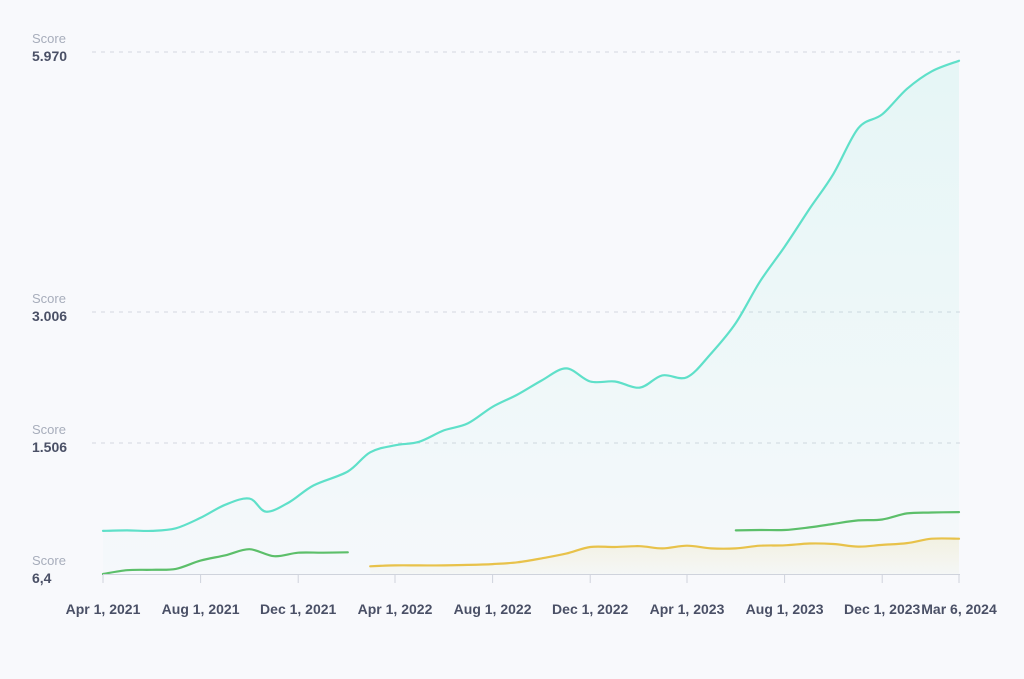  What do you see at coordinates (590, 609) in the screenshot?
I see `x-tick-label: Dec 1, 2022` at bounding box center [590, 609].